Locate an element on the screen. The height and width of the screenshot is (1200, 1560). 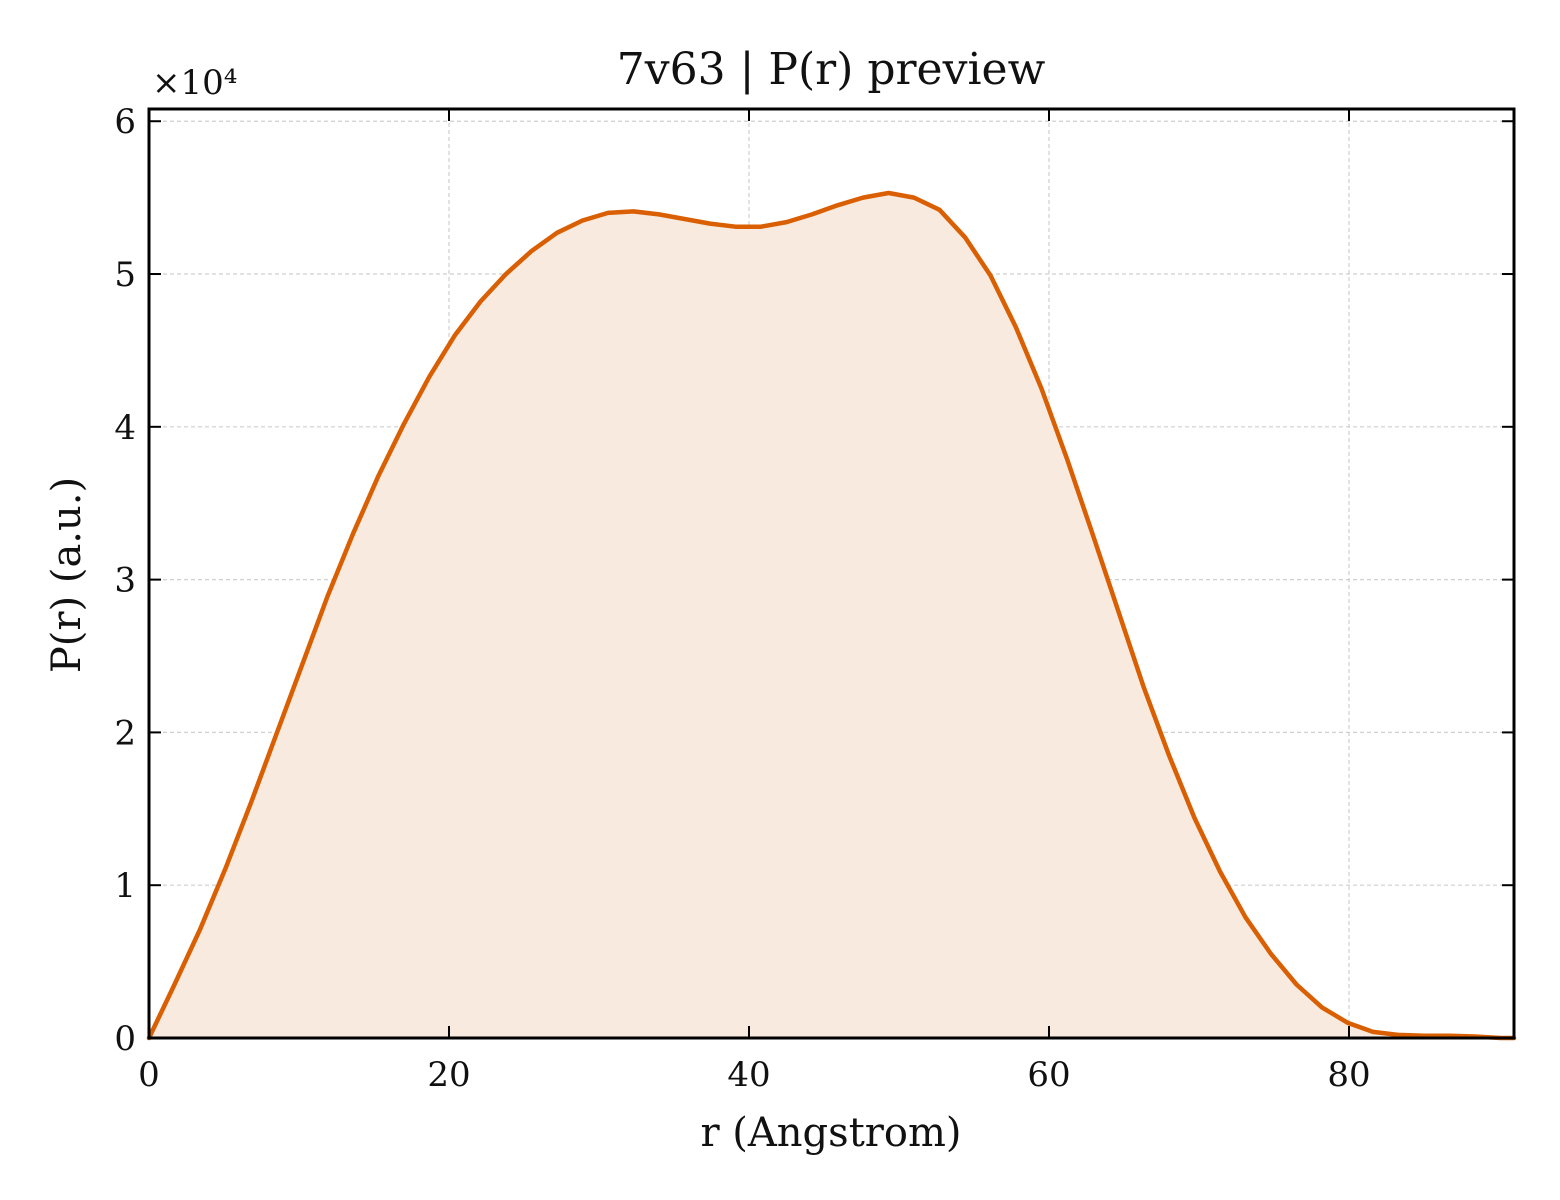
y-tick-label: 3 is located at coordinates (125, 581).